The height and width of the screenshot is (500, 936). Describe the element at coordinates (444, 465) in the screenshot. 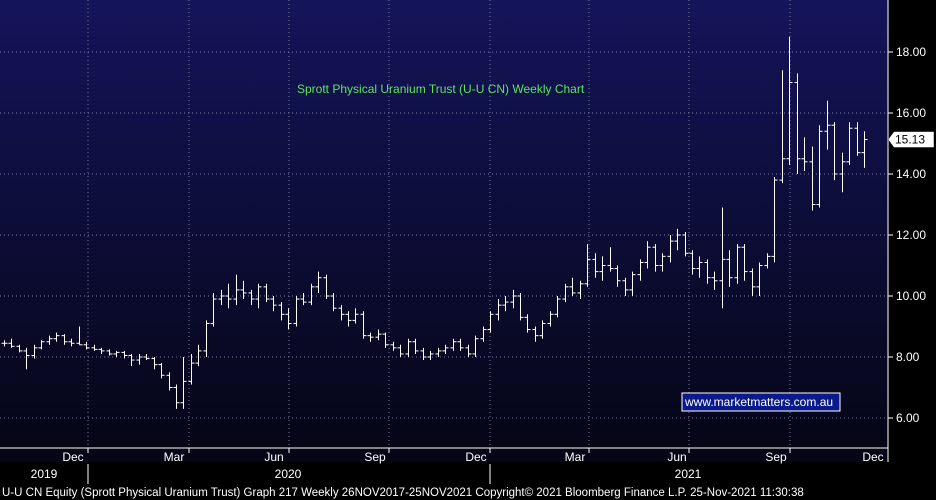

I see `x-axis: Dec Mar Jun Sep Dec Mar Jun Sep Dec 2019 2020 2021` at that location.